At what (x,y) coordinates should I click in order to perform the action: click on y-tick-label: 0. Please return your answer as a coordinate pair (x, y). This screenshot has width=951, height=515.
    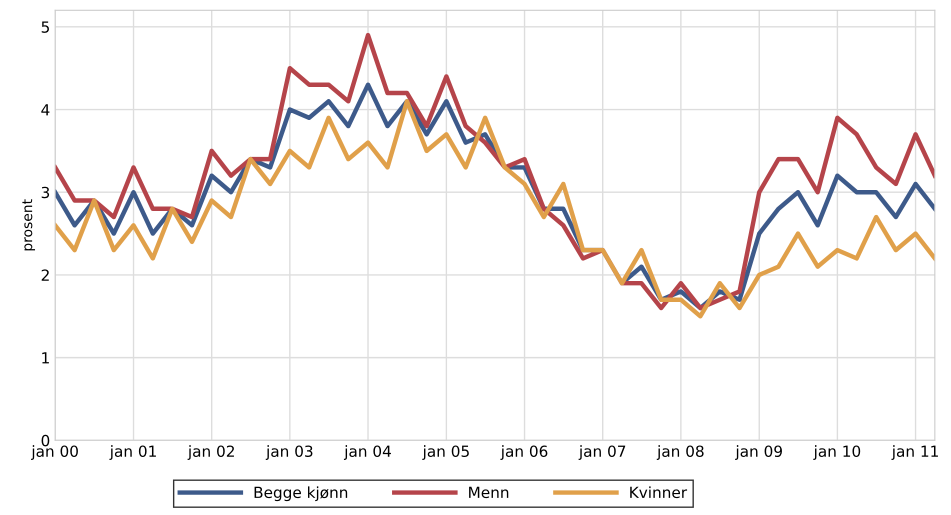
    Looking at the image, I should click on (46, 440).